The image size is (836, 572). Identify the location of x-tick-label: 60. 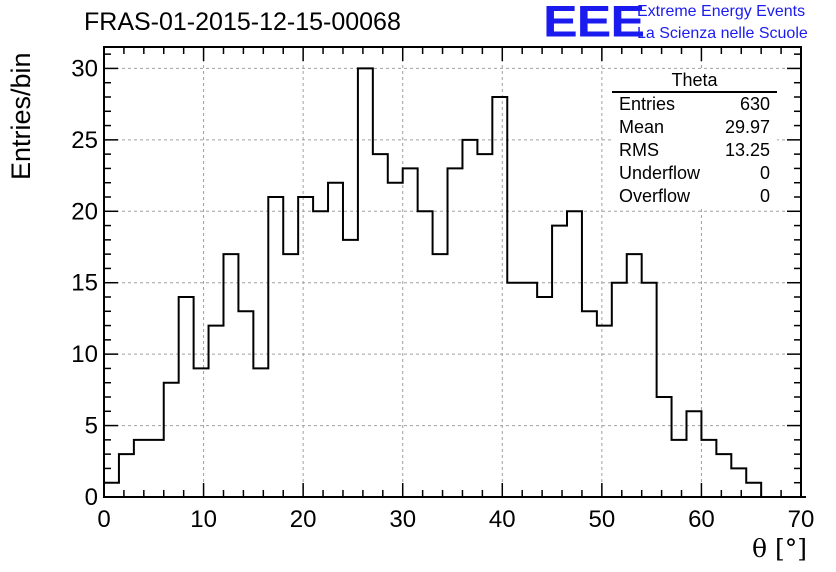
(701, 519).